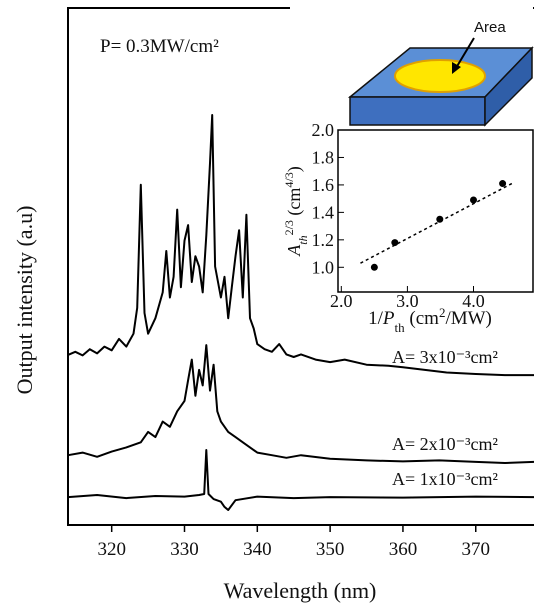 This screenshot has height=608, width=534. Describe the element at coordinates (476, 549) in the screenshot. I see `x-tick-label: 370` at that location.